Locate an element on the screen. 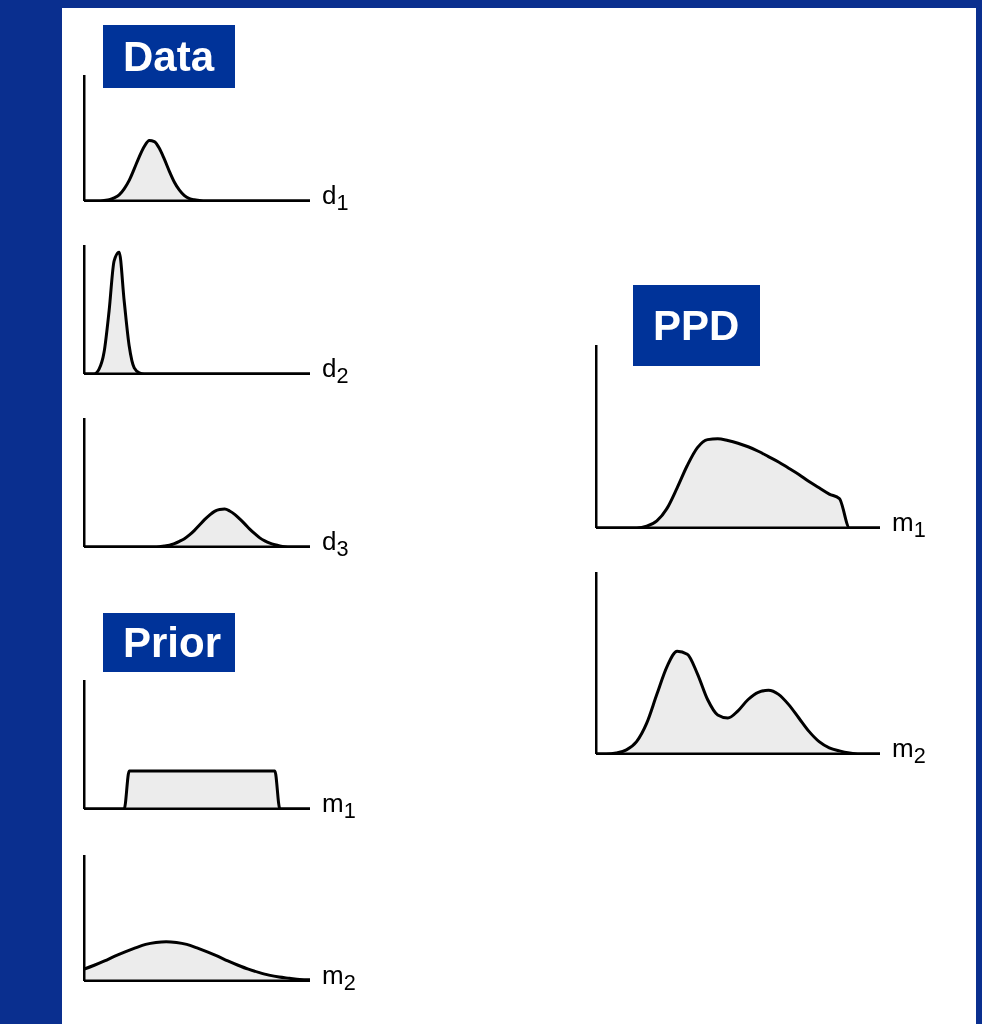 The height and width of the screenshot is (1024, 982). chart-title: PPD is located at coordinates (696, 325).